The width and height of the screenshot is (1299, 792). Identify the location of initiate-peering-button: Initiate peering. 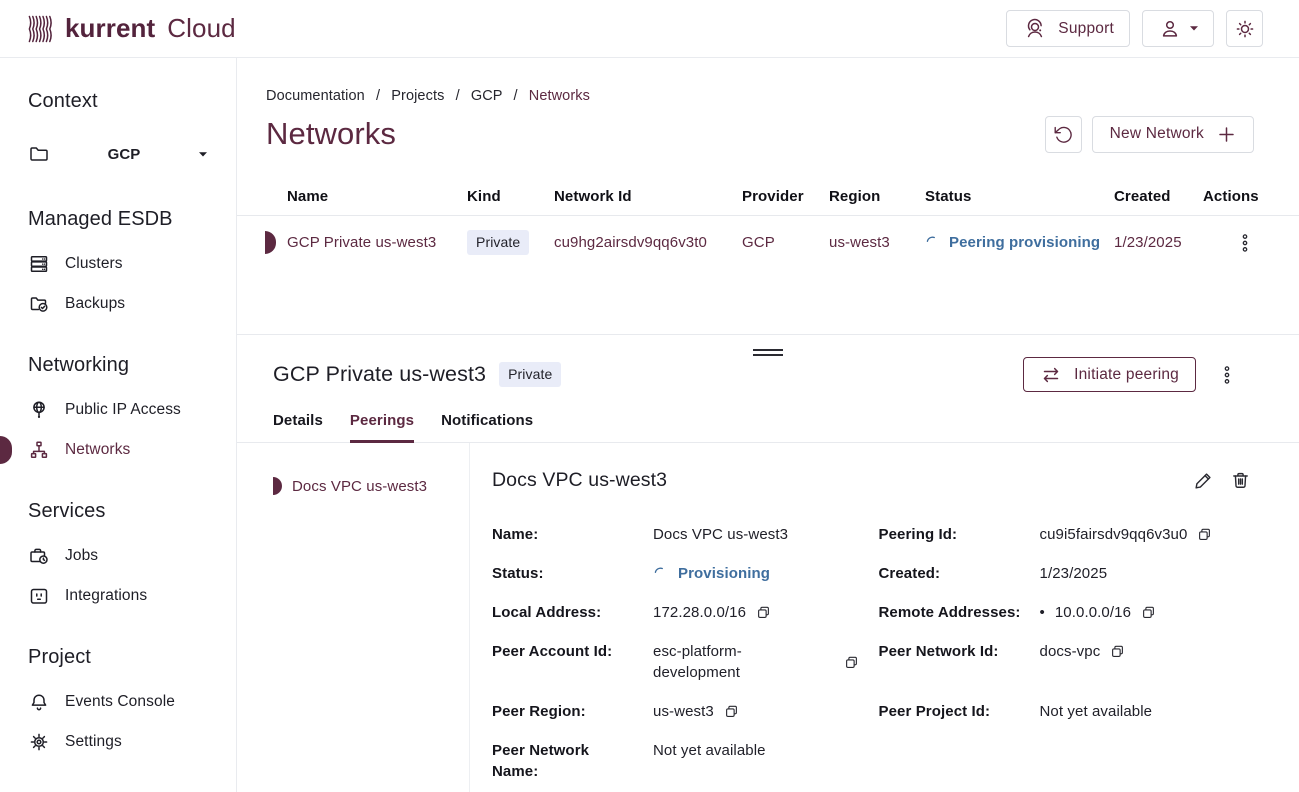
(1109, 374).